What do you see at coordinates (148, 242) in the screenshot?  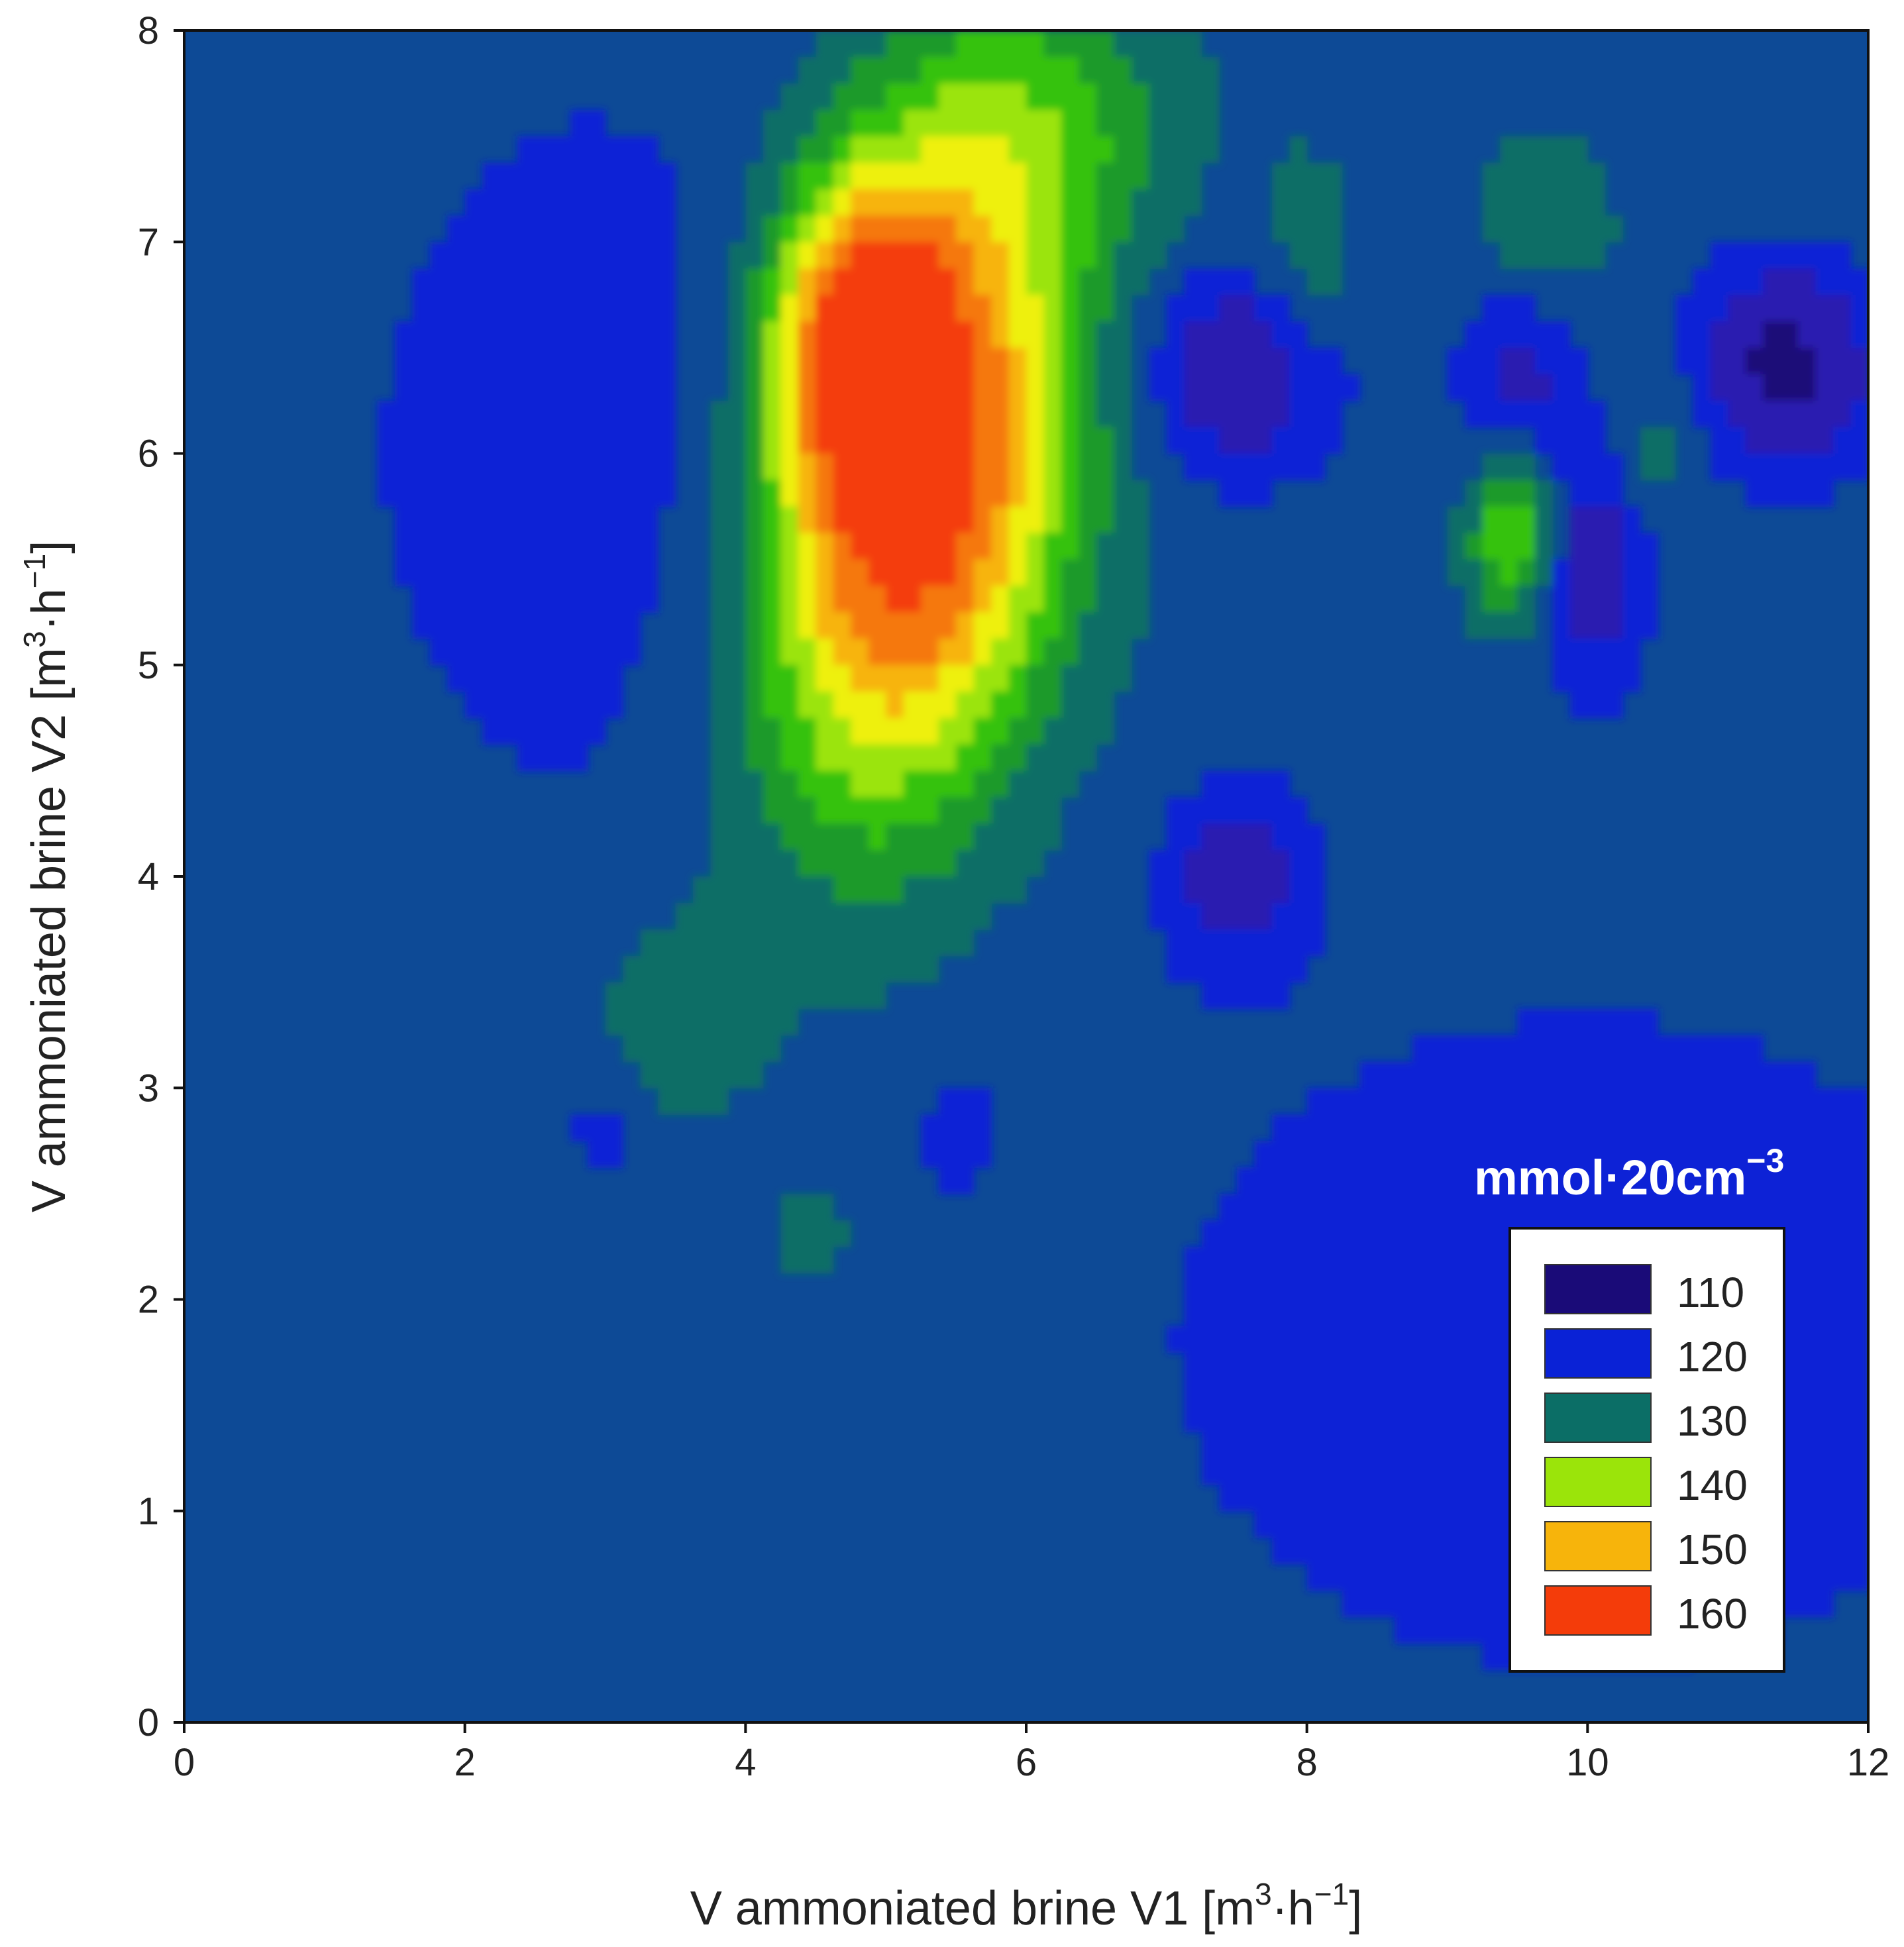 I see `y-tick-label: 7` at bounding box center [148, 242].